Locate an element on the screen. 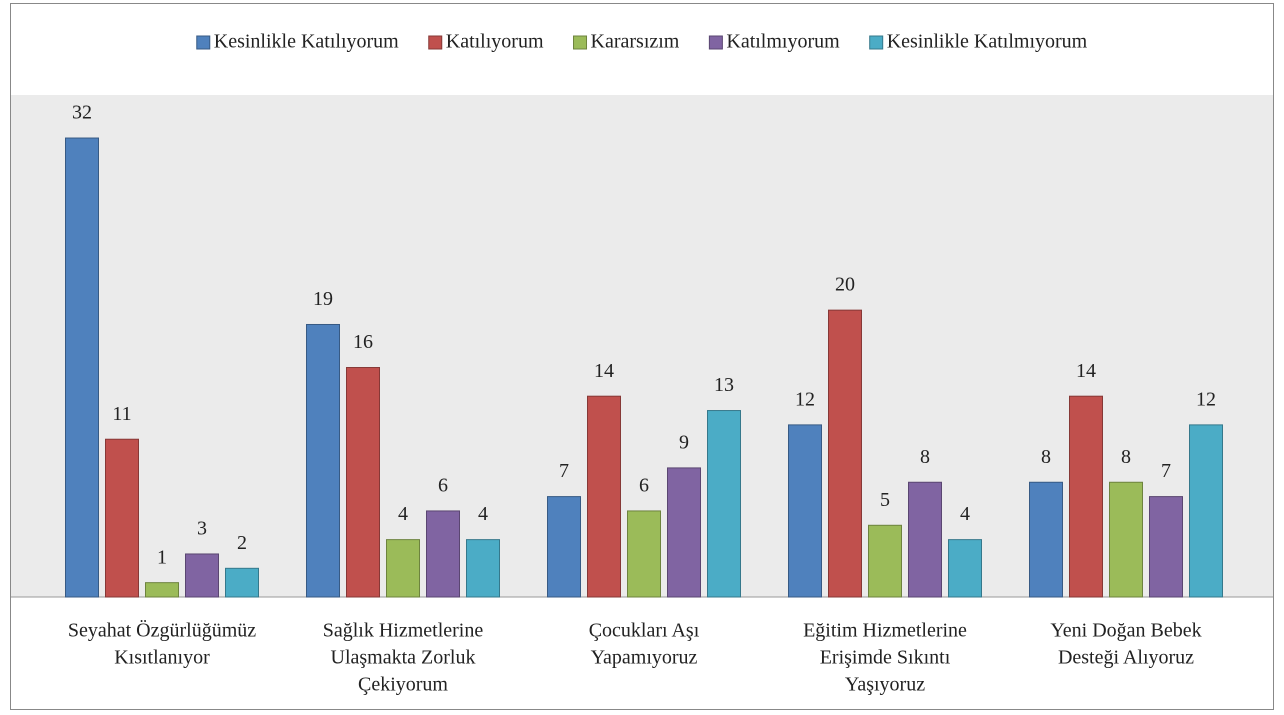  value-label: 1 is located at coordinates (162, 557).